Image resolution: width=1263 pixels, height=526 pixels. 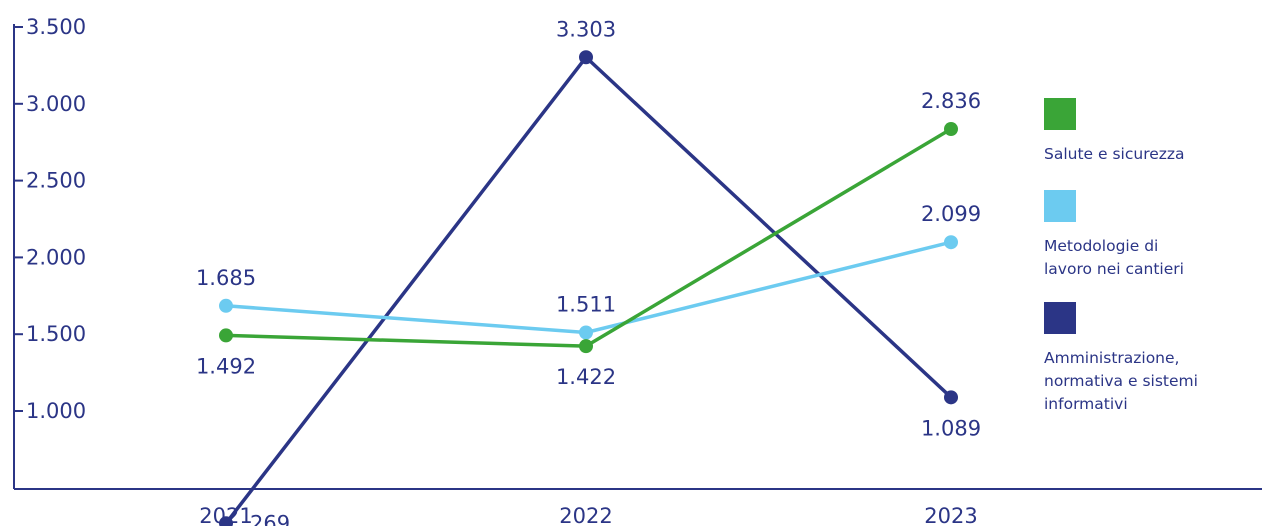 What do you see at coordinates (586, 305) in the screenshot?
I see `data-label: 1.511` at bounding box center [586, 305].